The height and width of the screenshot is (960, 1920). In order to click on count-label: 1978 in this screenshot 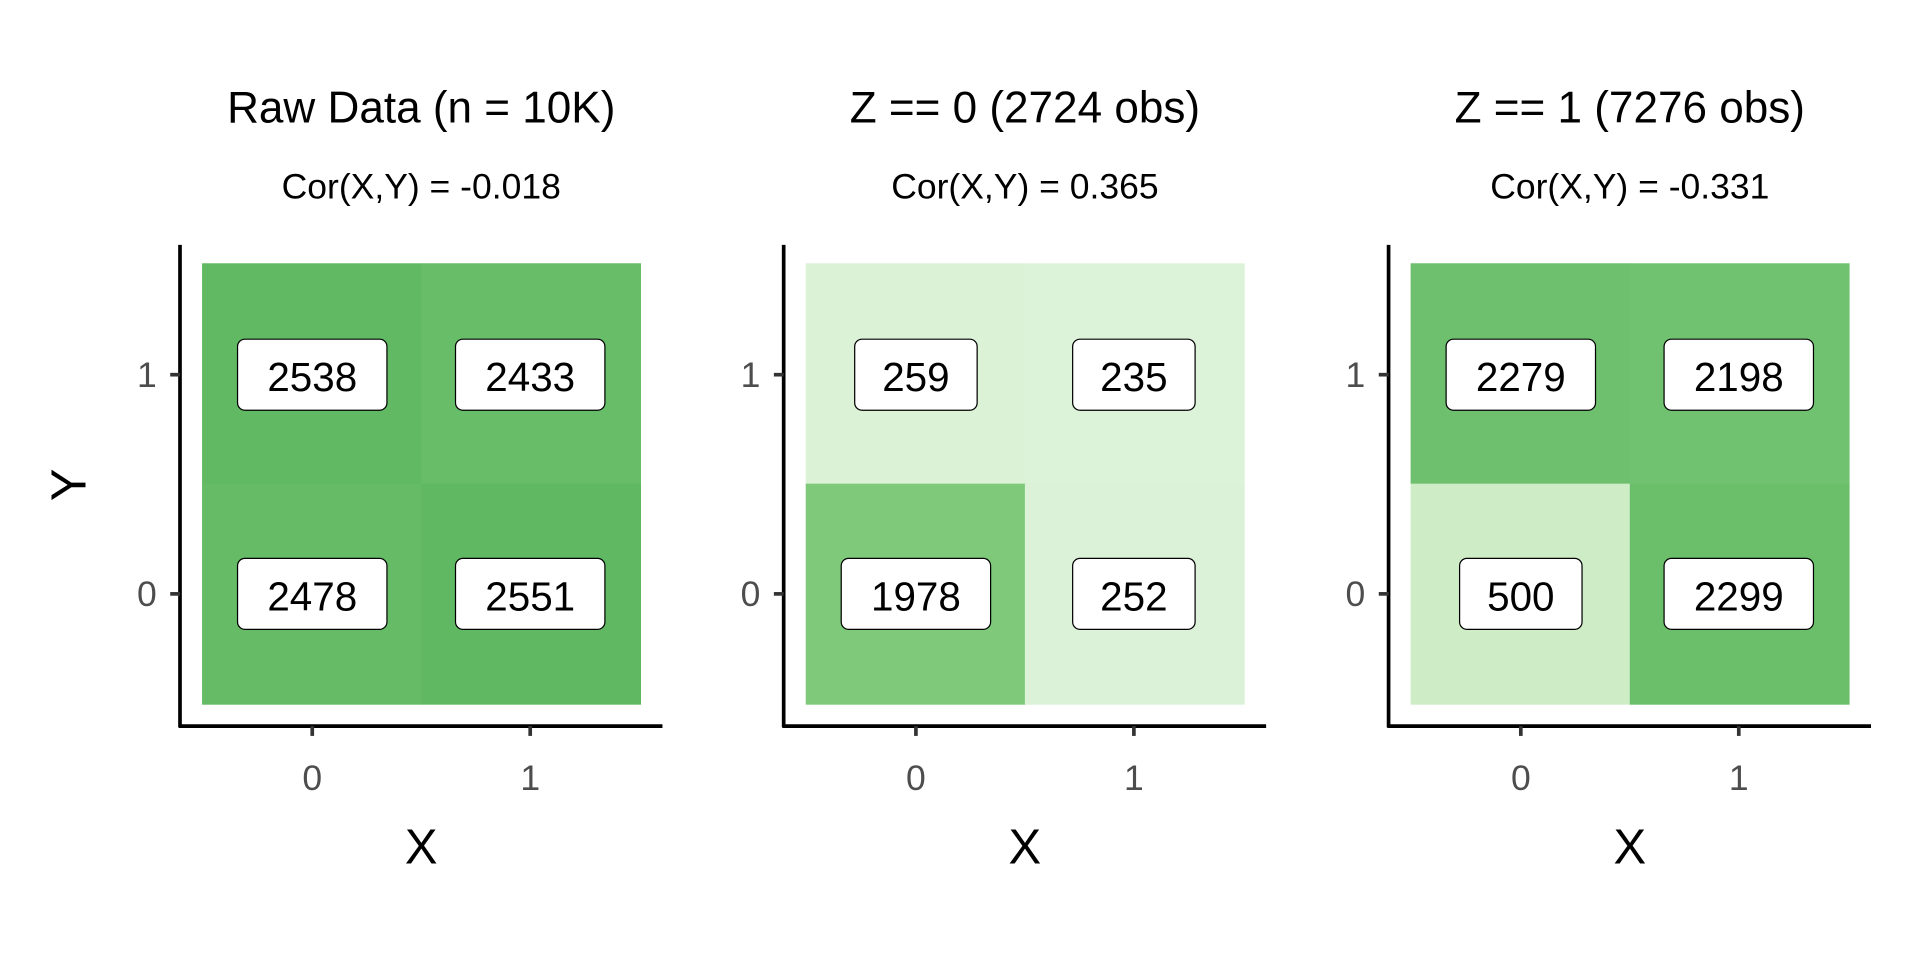, I will do `click(916, 596)`.